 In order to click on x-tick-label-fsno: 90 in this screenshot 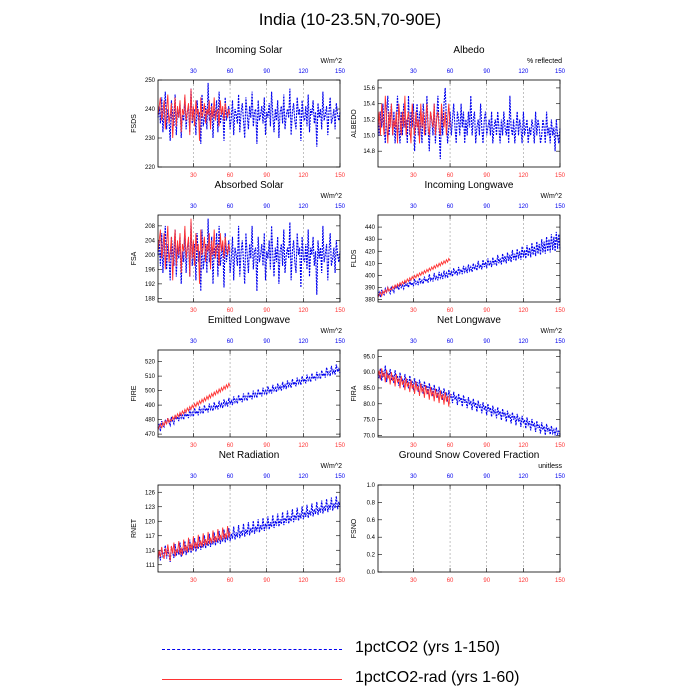, I will do `click(486, 581)`.